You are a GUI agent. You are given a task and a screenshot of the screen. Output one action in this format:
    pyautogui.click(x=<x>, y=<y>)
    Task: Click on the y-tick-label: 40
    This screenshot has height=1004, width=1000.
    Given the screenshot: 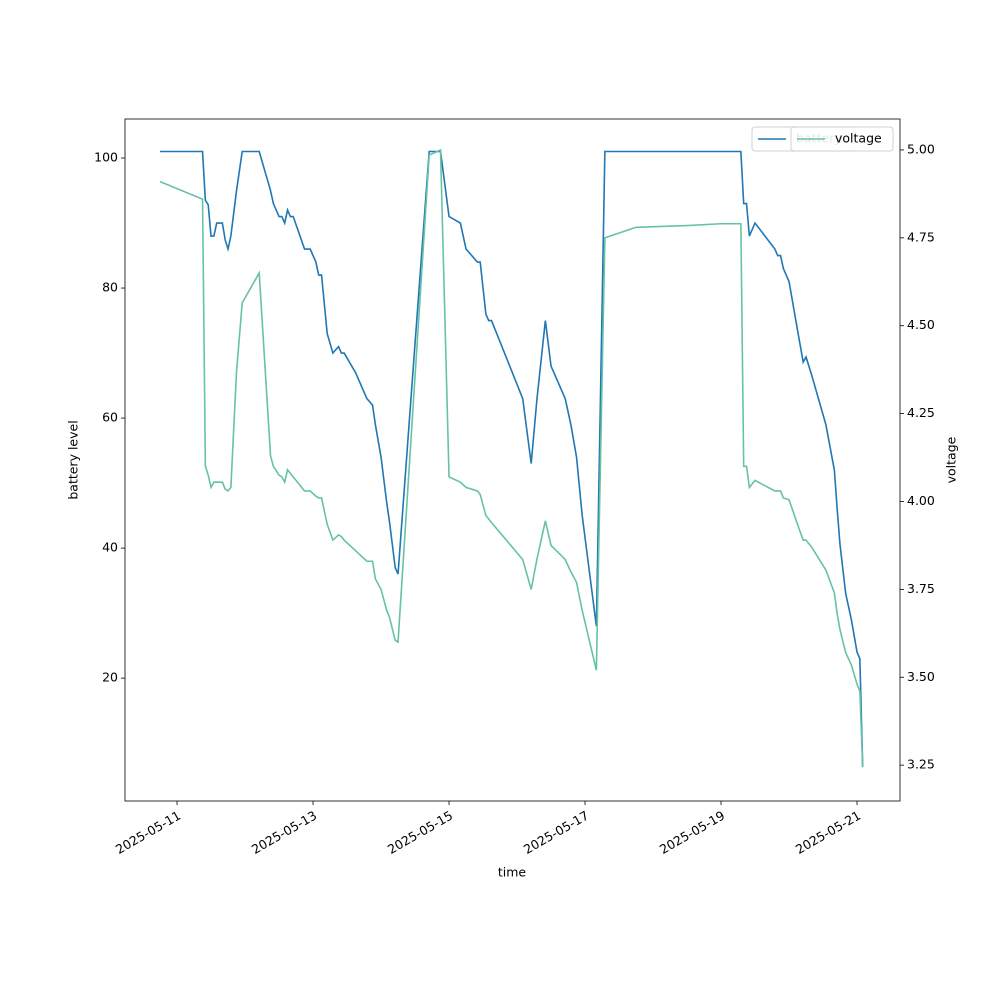 What is the action you would take?
    pyautogui.click(x=110, y=547)
    